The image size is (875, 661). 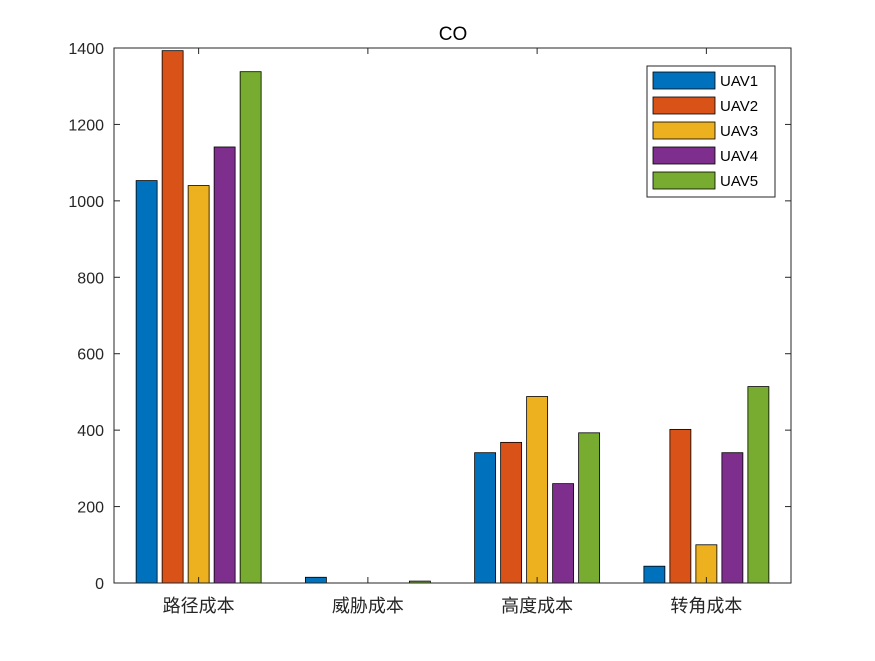 I want to click on legend-swatch-uav4, so click(x=684, y=155).